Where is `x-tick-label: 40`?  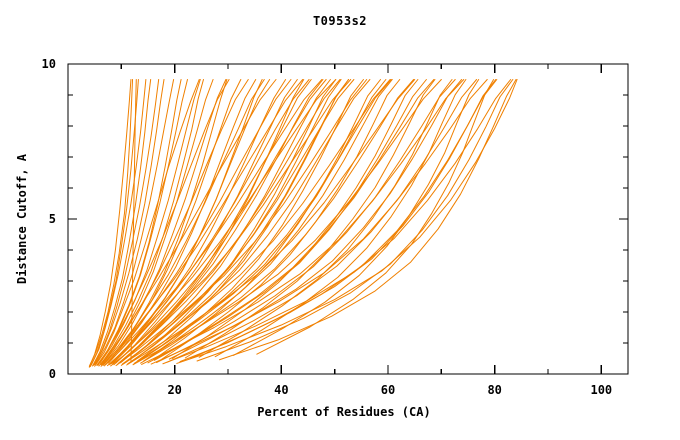
x-tick-label: 40 is located at coordinates (281, 390).